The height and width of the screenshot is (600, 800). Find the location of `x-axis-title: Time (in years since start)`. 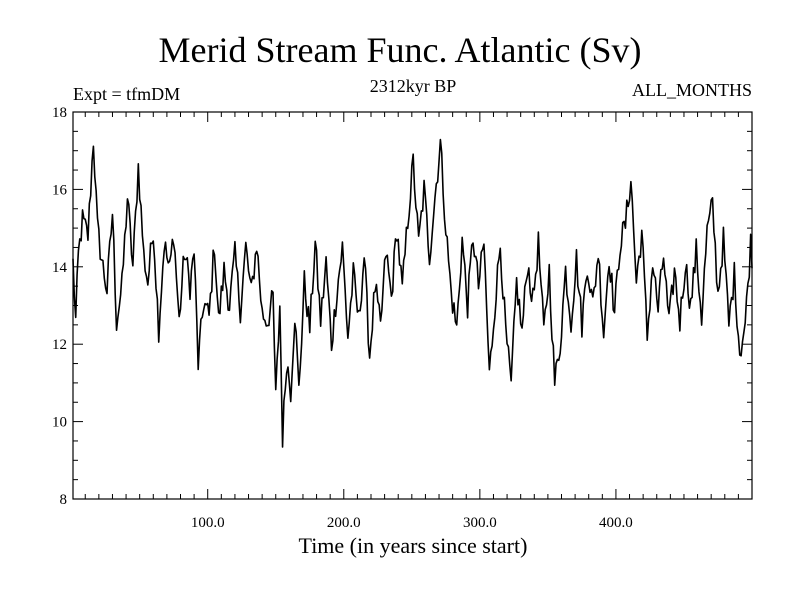

x-axis-title: Time (in years since start) is located at coordinates (413, 545).